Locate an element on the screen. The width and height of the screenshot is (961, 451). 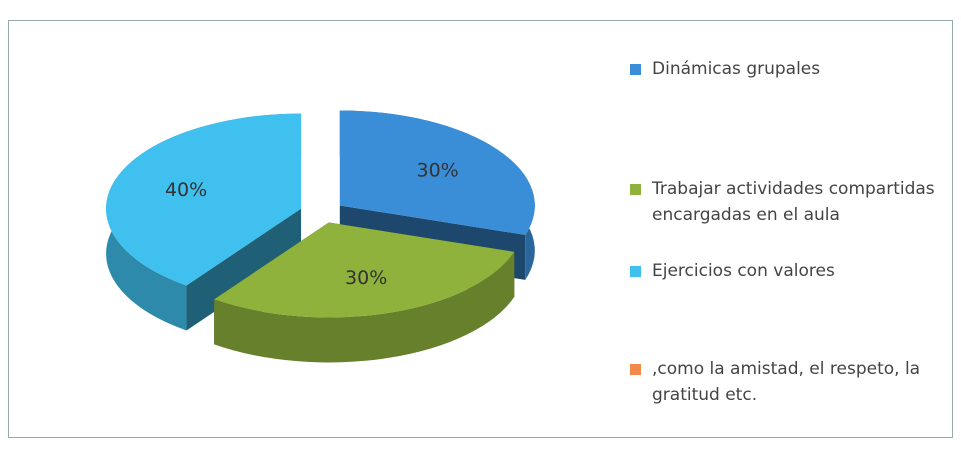
slice is located at coordinates (364, 292).